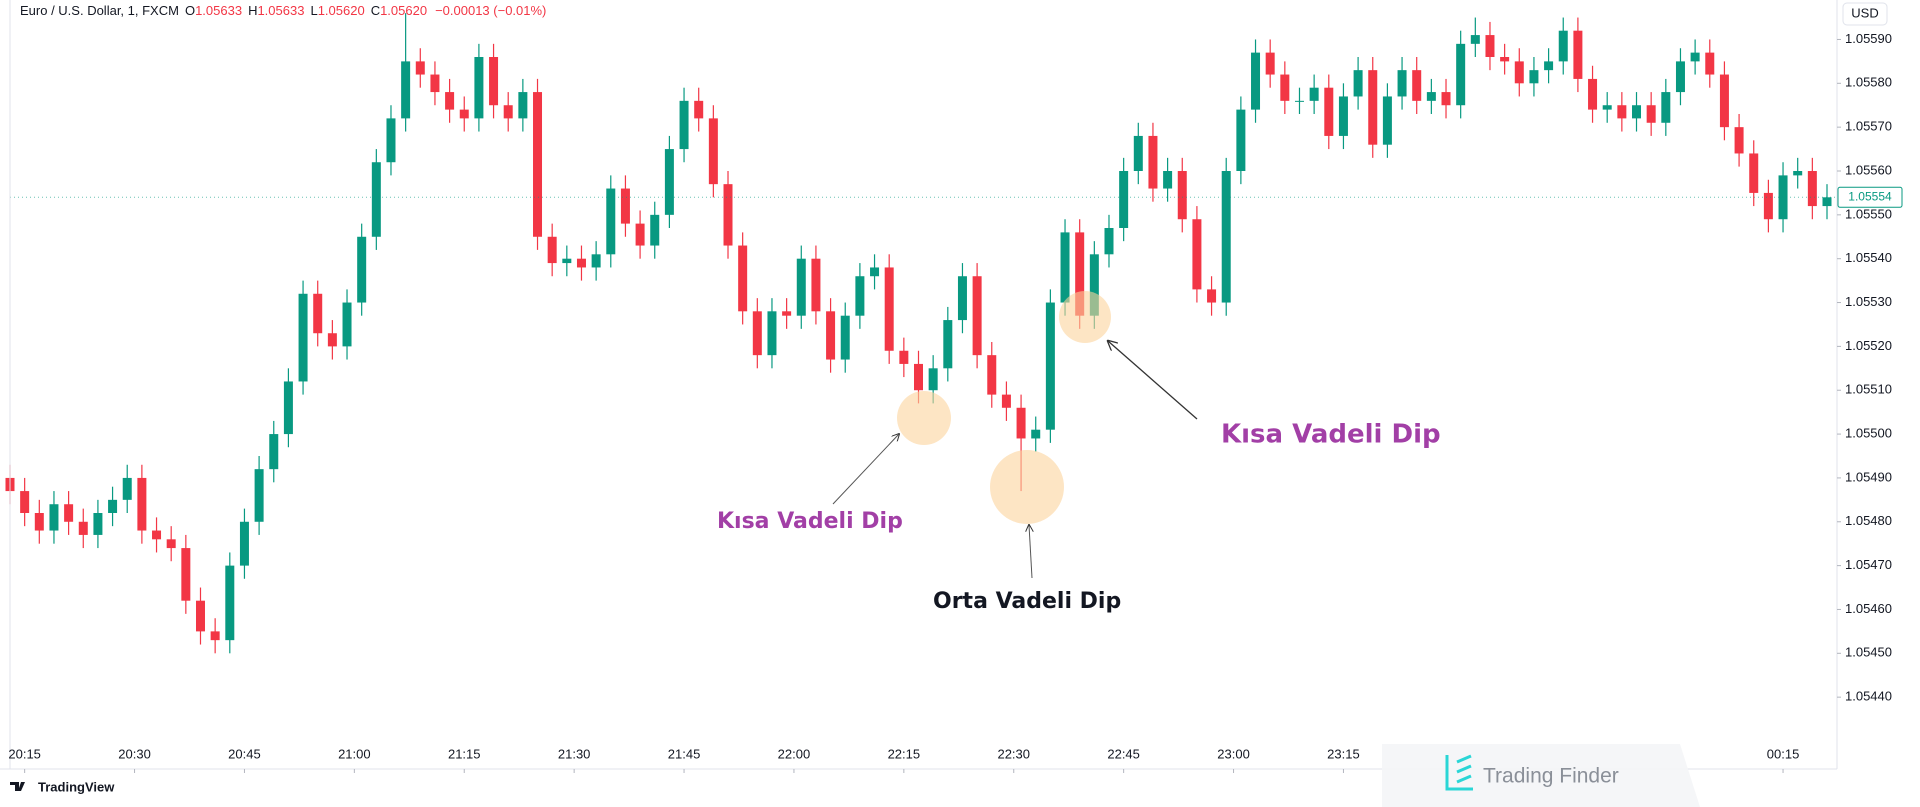  What do you see at coordinates (354, 753) in the screenshot?
I see `x-tick-label: 21:00` at bounding box center [354, 753].